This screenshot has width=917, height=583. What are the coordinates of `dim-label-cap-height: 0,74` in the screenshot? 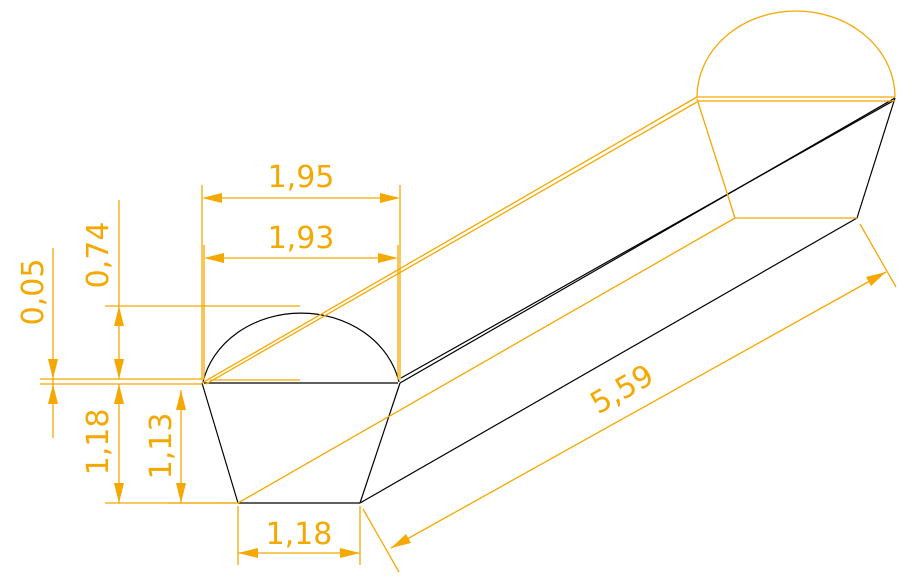 It's located at (98, 255).